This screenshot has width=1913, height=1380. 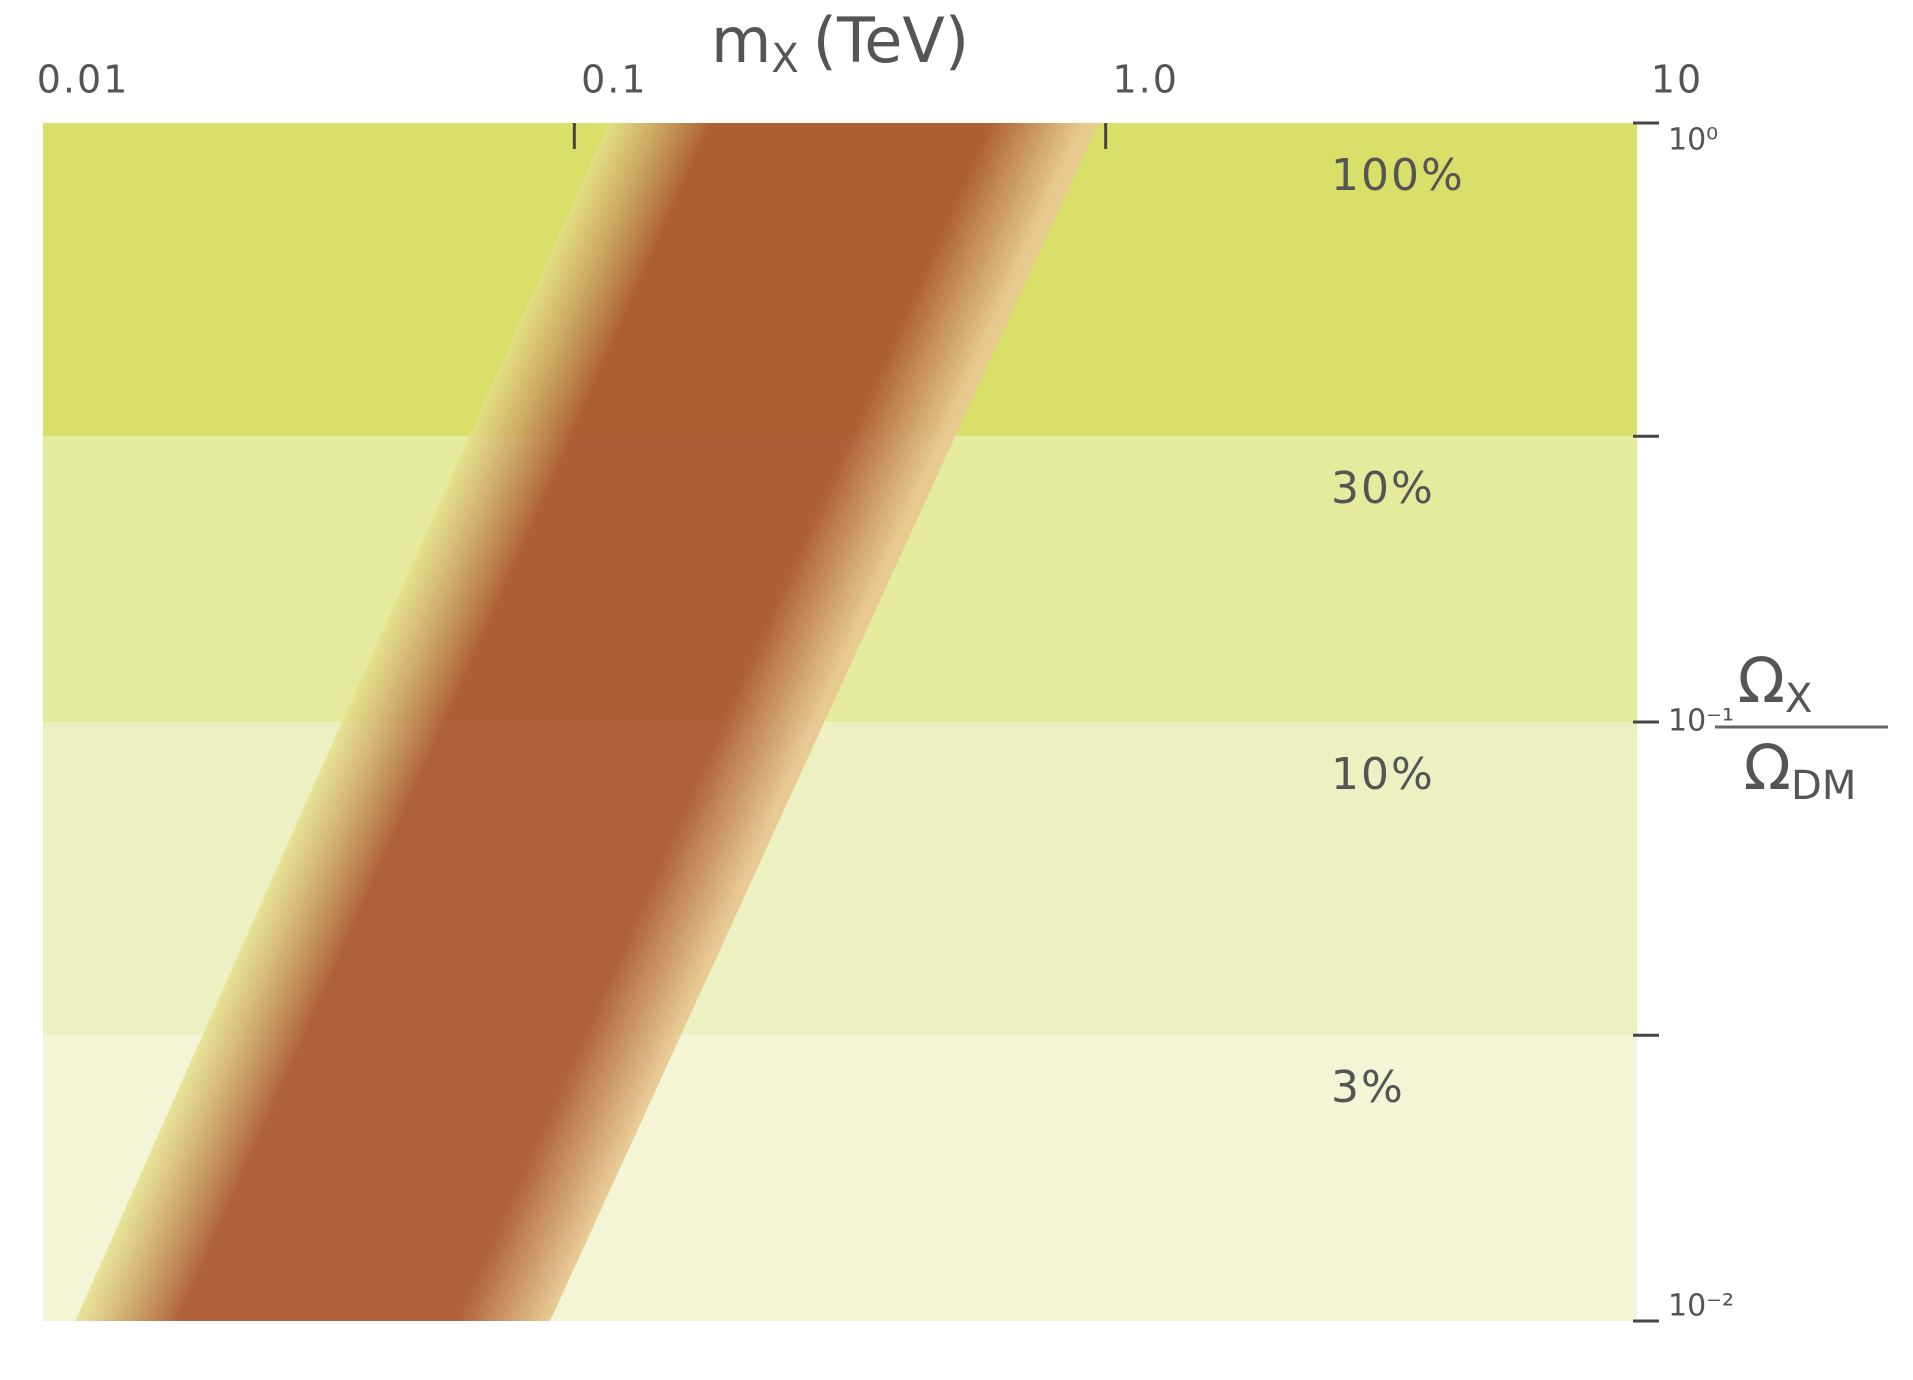 What do you see at coordinates (1767, 767) in the screenshot?
I see `y-den-main: Ω` at bounding box center [1767, 767].